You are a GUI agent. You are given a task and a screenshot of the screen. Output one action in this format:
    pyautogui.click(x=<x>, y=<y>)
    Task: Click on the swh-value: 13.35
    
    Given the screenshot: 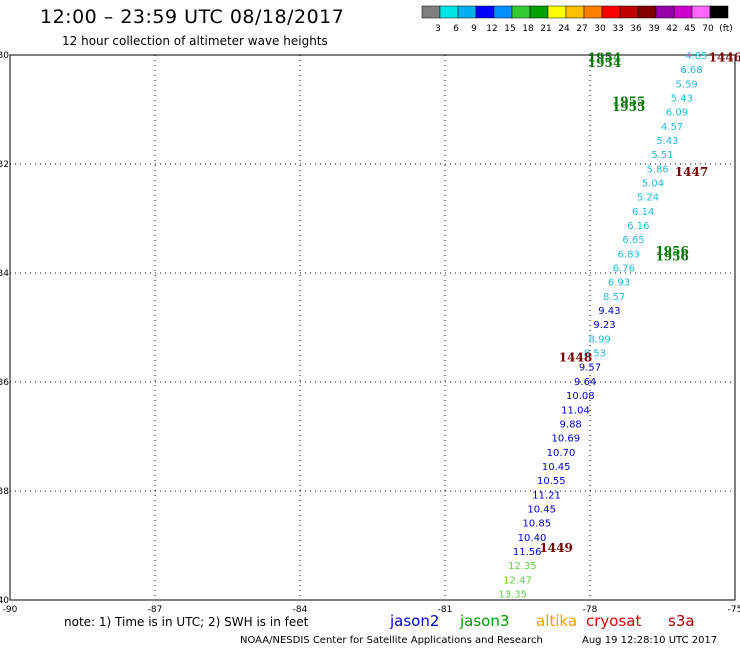 What is the action you would take?
    pyautogui.click(x=512, y=594)
    